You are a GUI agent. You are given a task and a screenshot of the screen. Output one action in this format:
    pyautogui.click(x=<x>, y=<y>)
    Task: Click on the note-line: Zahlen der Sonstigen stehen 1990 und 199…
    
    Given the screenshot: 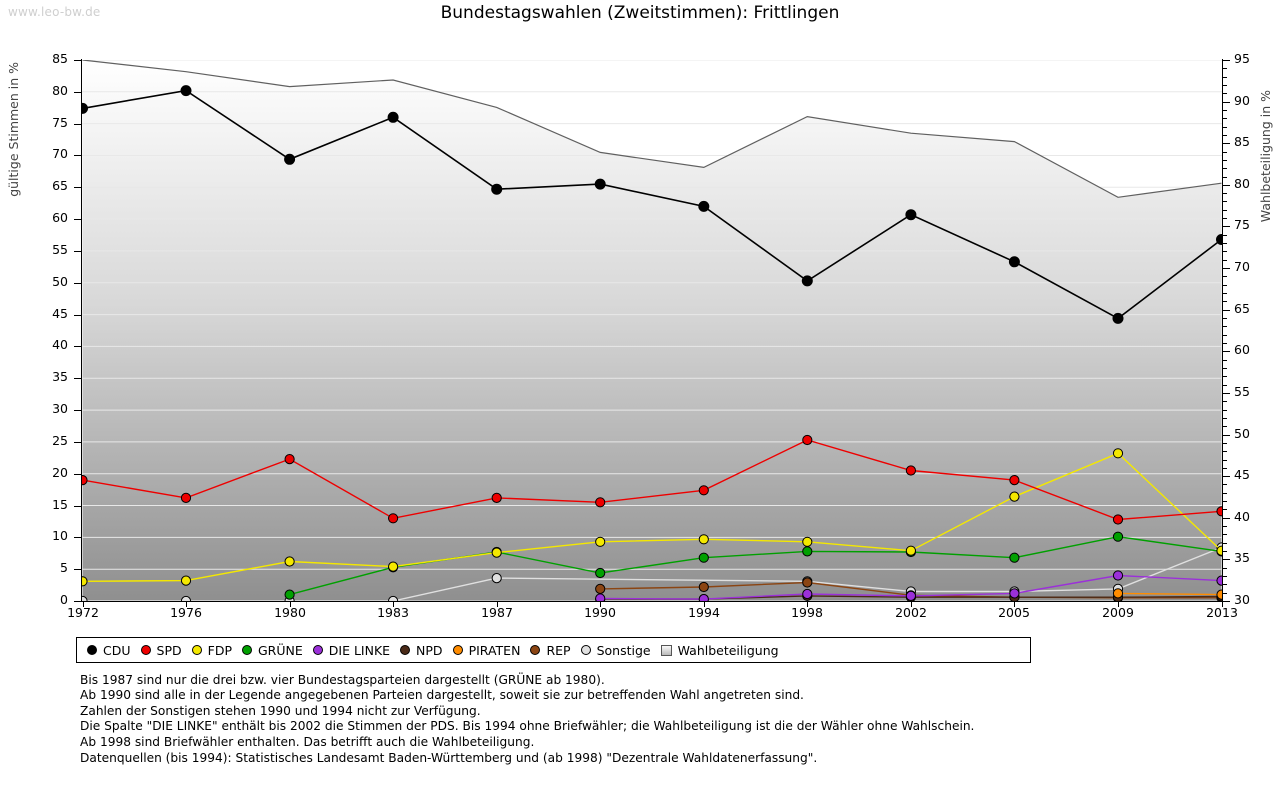 What is the action you would take?
    pyautogui.click(x=280, y=710)
    